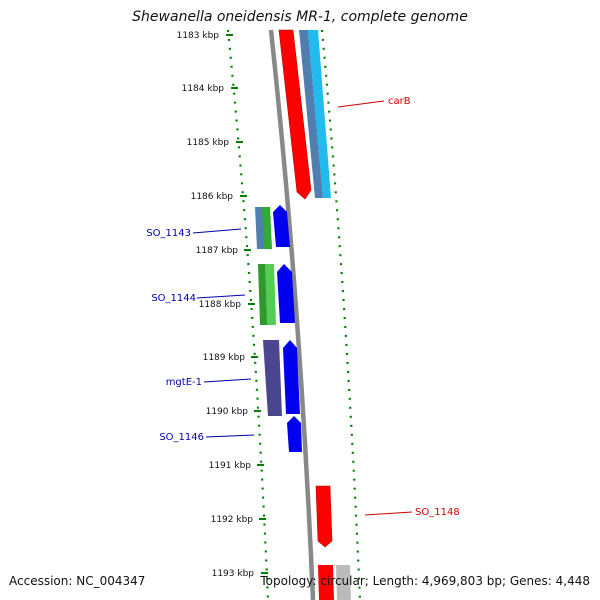  Describe the element at coordinates (230, 436) in the screenshot. I see `leader-so1146` at that location.